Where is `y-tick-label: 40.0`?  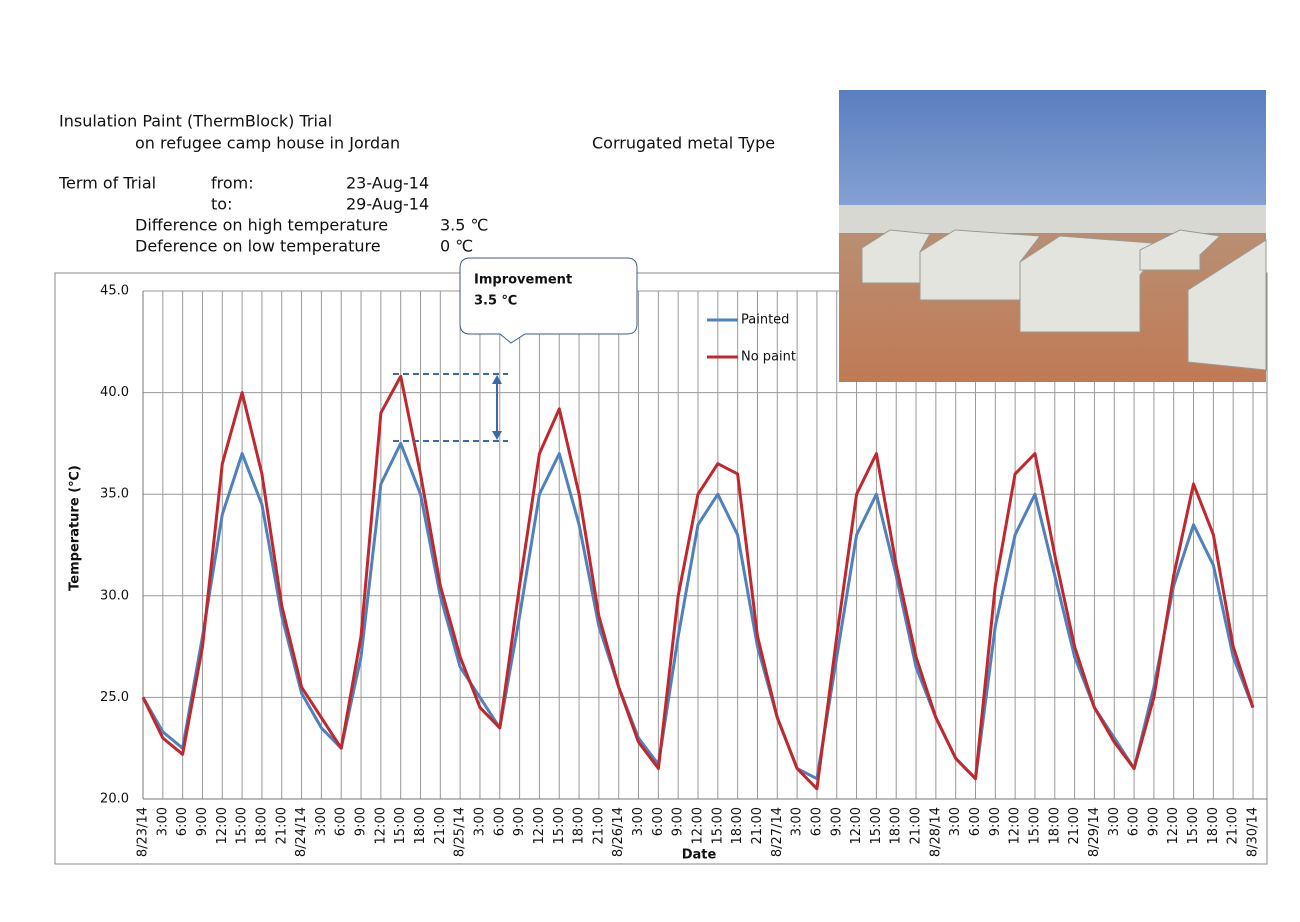 y-tick-label: 40.0 is located at coordinates (114, 392).